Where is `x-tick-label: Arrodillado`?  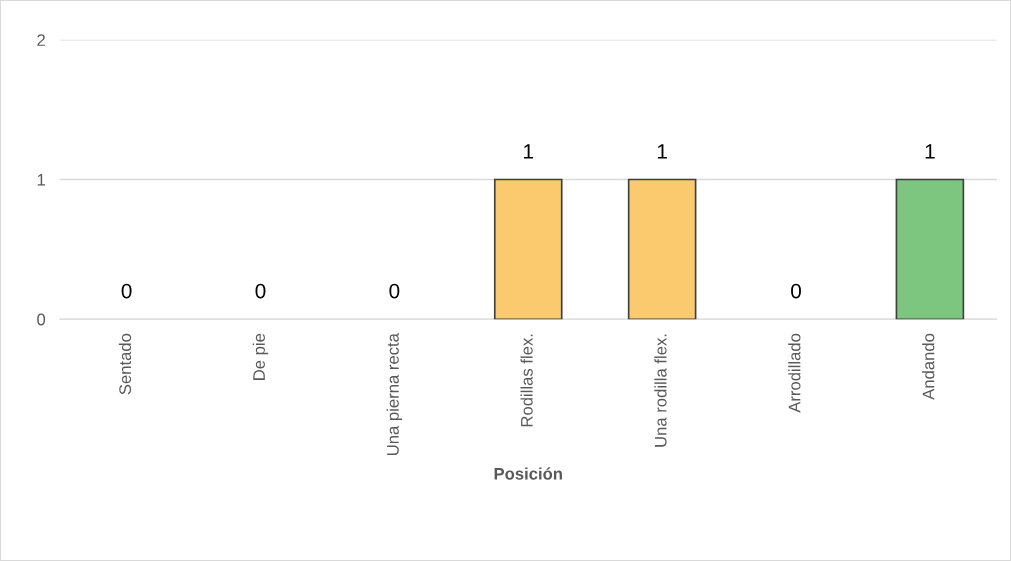
x-tick-label: Arrodillado is located at coordinates (794, 373).